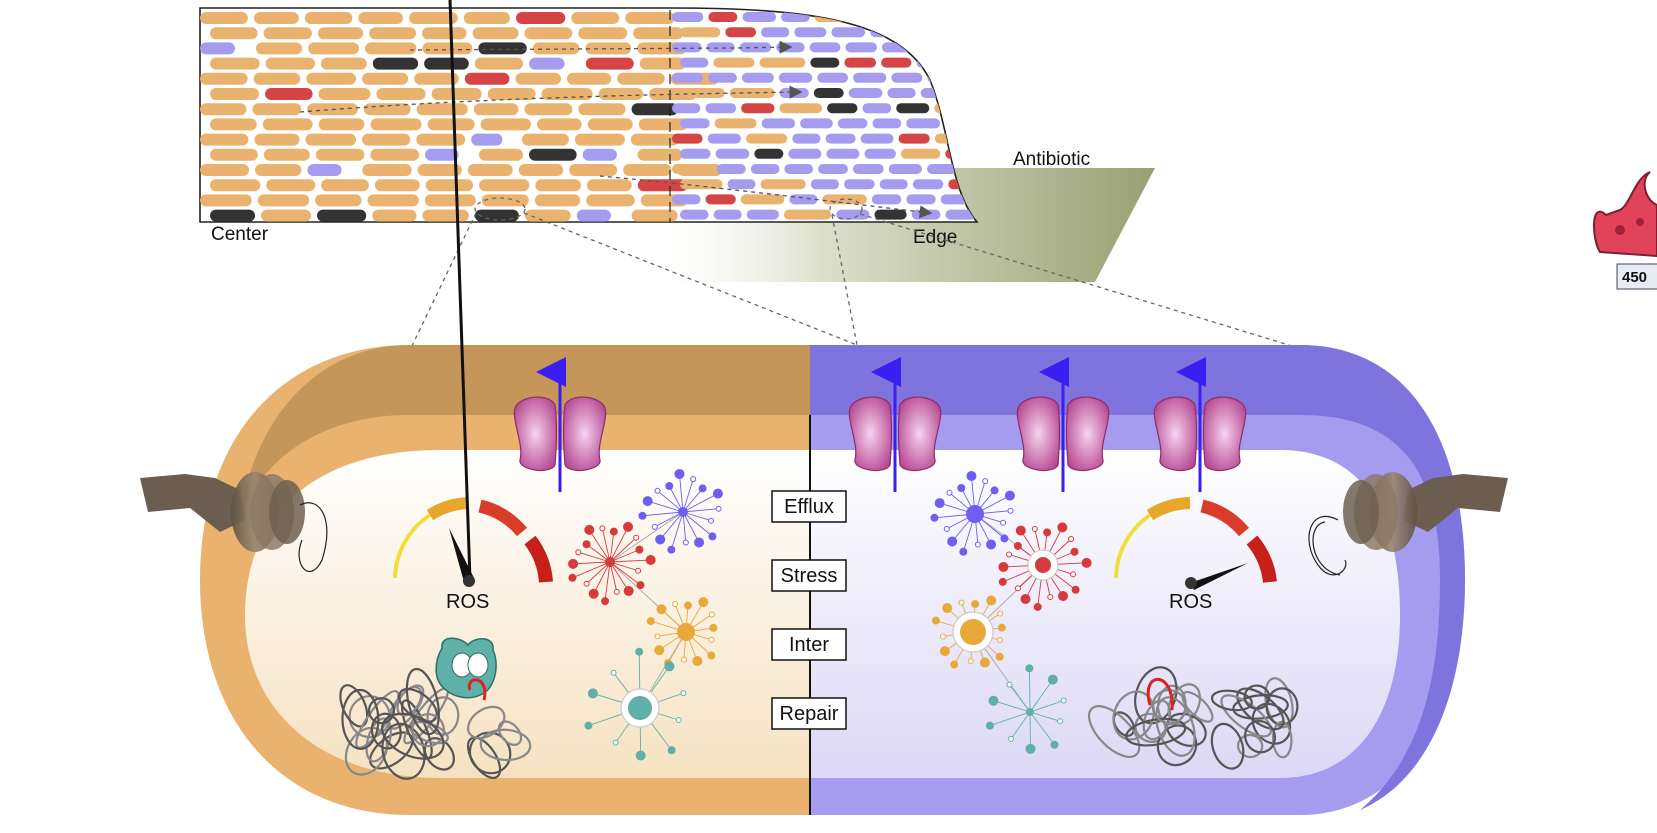 The image size is (1657, 833). Describe the element at coordinates (467, 602) in the screenshot. I see `ros-label-left: ROS` at that location.